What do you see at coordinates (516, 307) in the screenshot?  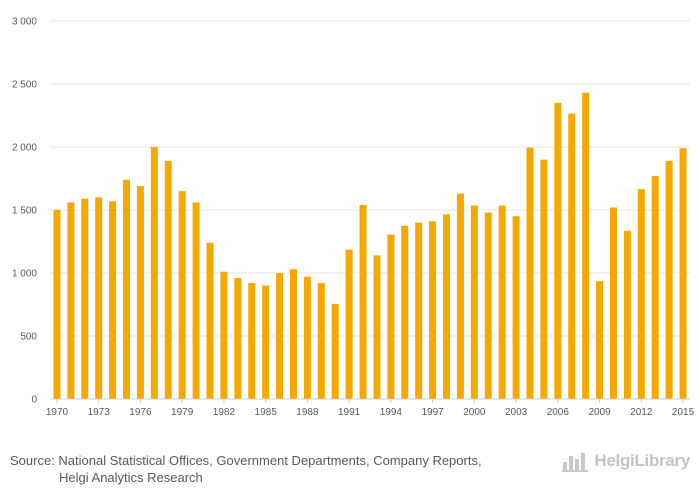 I see `bar-2003` at bounding box center [516, 307].